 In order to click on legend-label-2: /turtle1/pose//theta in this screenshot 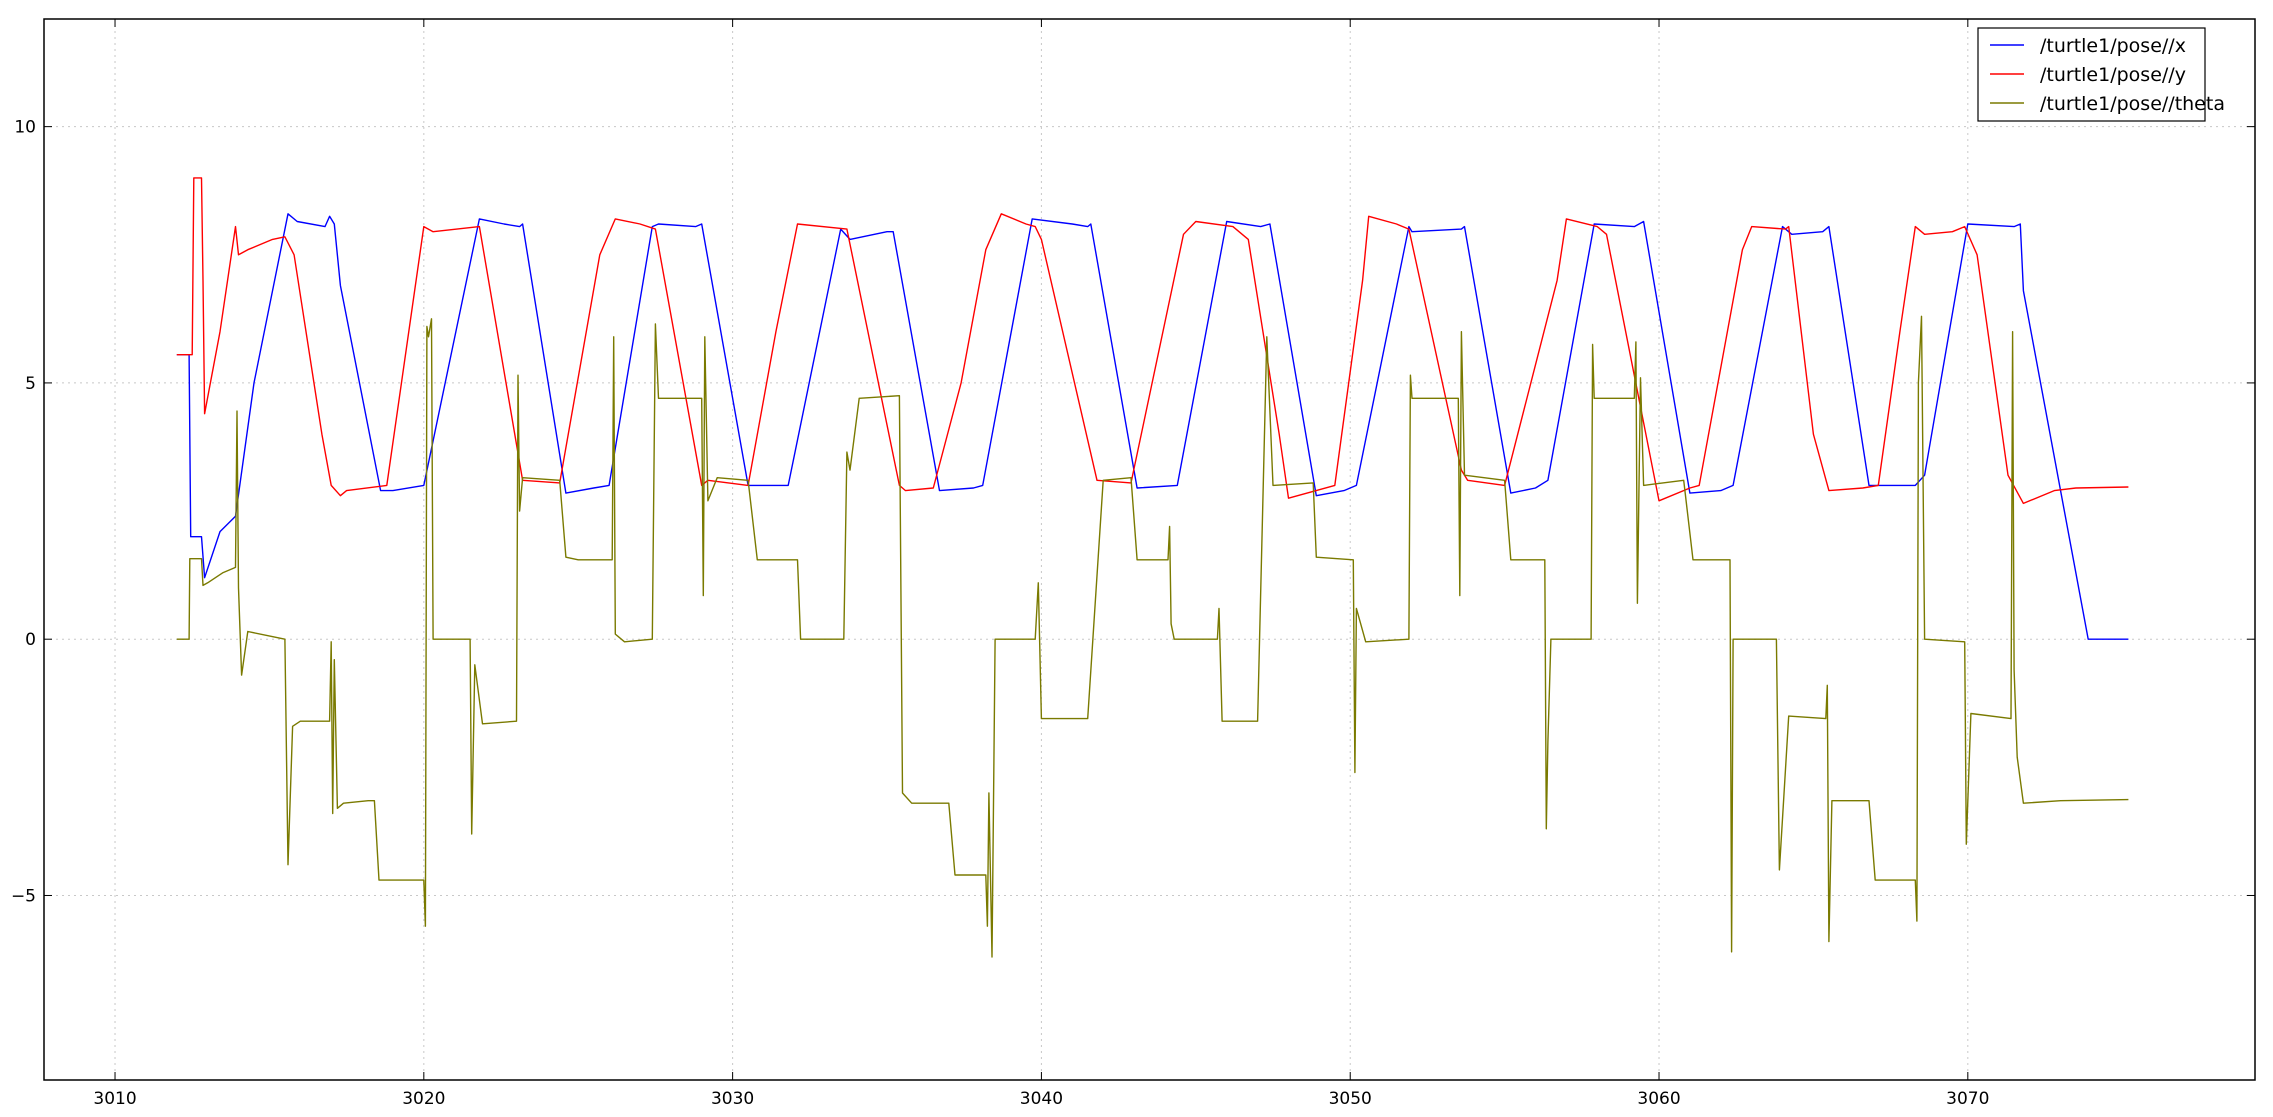, I will do `click(2132, 104)`.